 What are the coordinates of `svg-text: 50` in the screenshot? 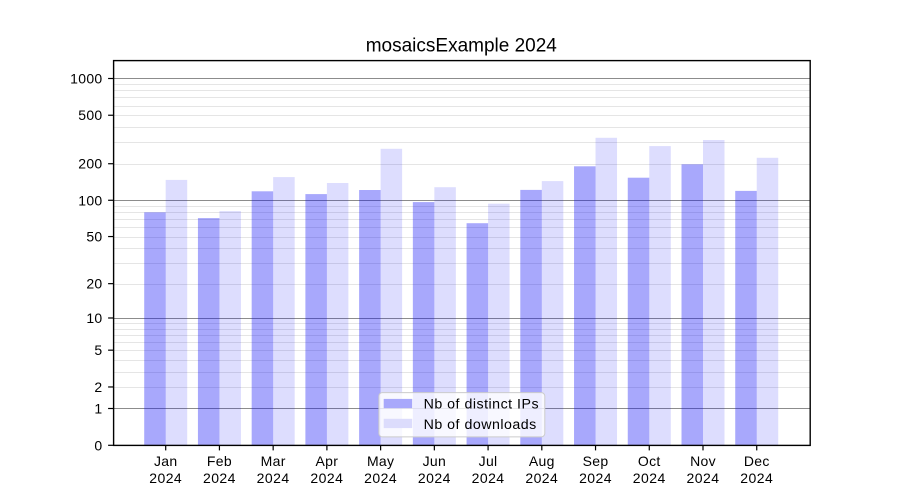 It's located at (94, 237).